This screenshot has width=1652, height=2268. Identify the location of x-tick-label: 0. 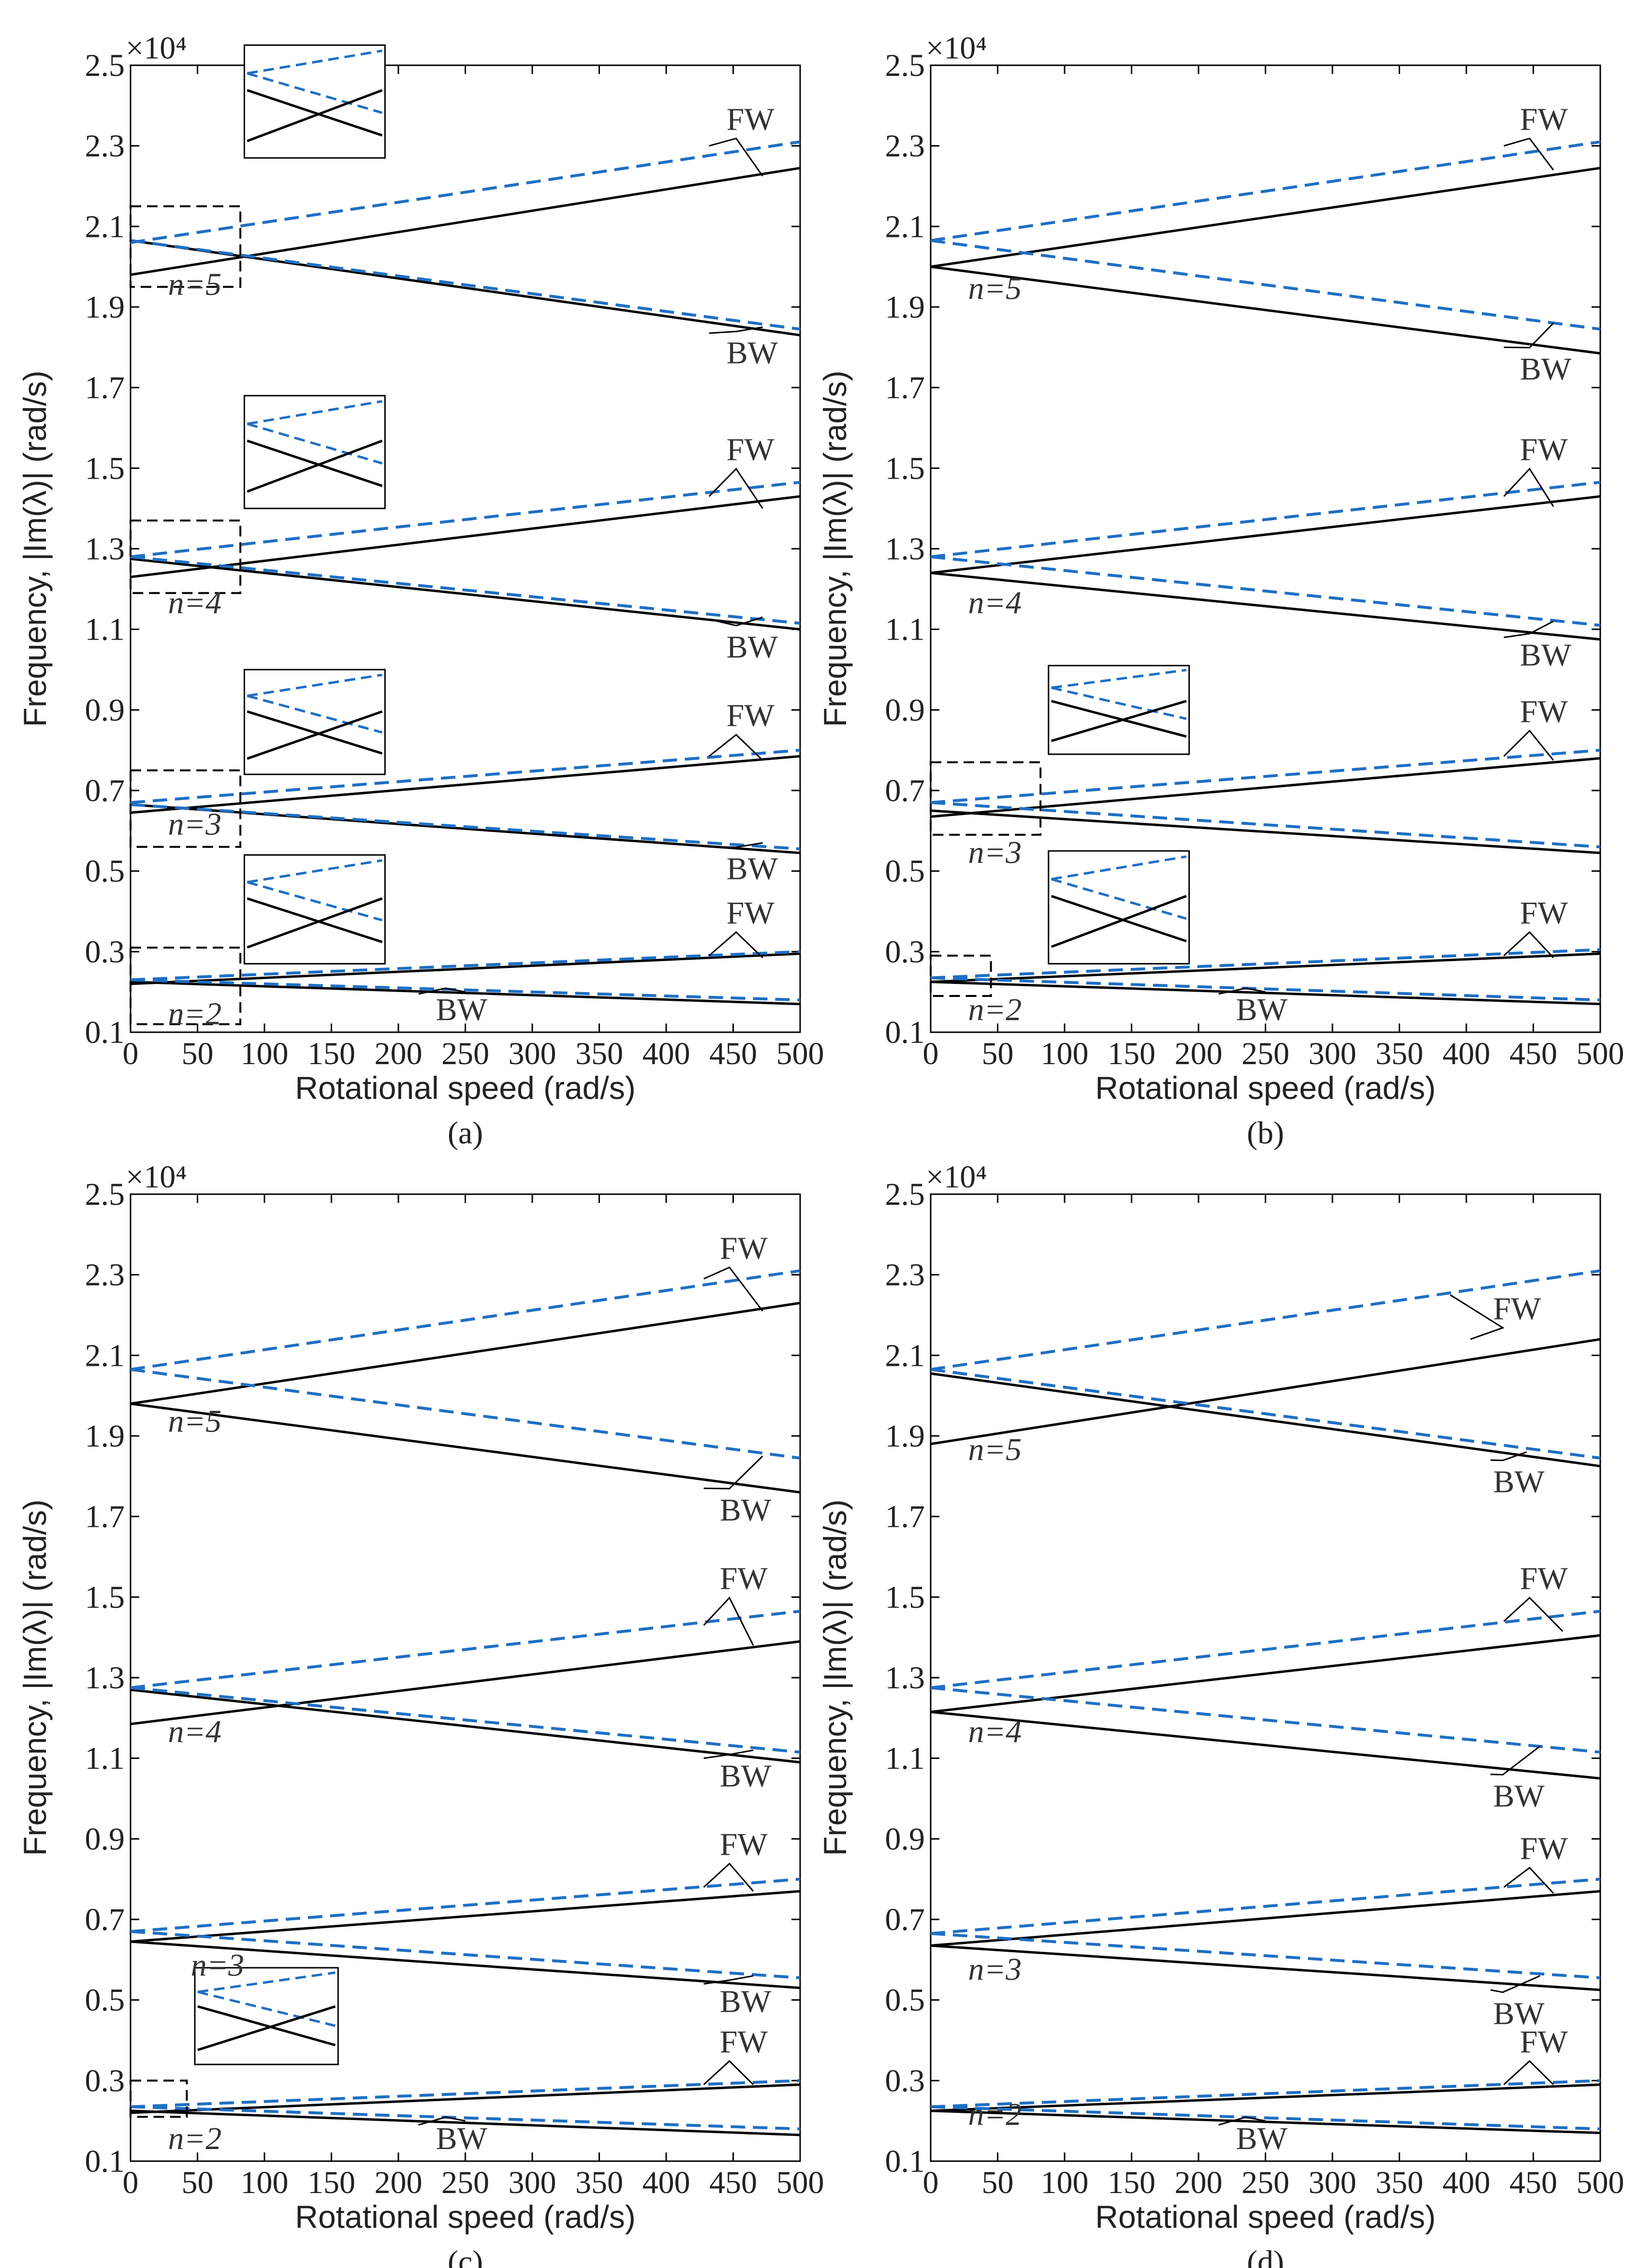
(931, 2182).